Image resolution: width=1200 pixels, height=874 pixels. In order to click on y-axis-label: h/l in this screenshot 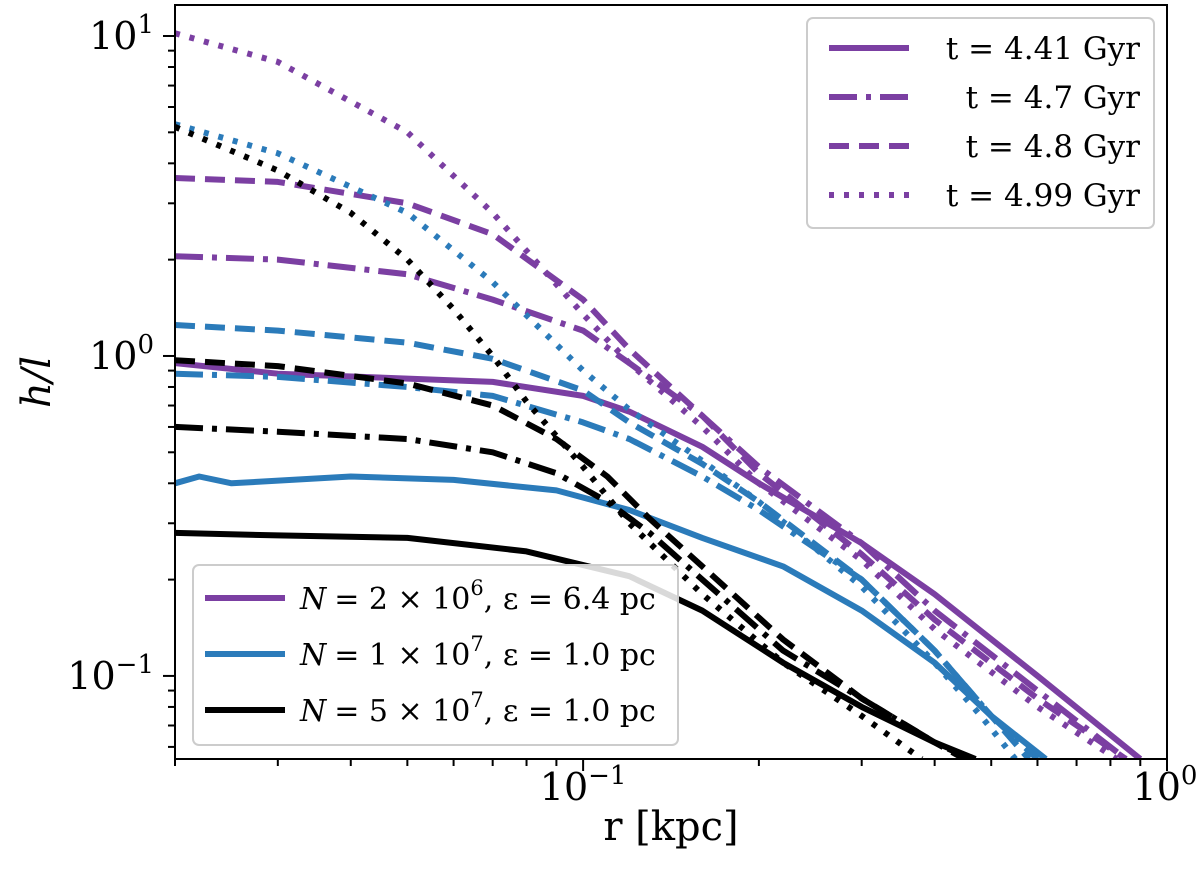, I will do `click(37, 382)`.